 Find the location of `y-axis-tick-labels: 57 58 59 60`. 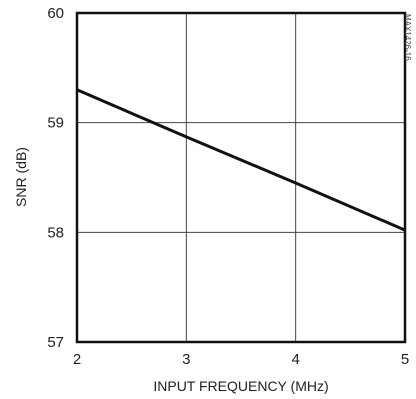

y-axis-tick-labels: 57 58 59 60 is located at coordinates (55, 178).